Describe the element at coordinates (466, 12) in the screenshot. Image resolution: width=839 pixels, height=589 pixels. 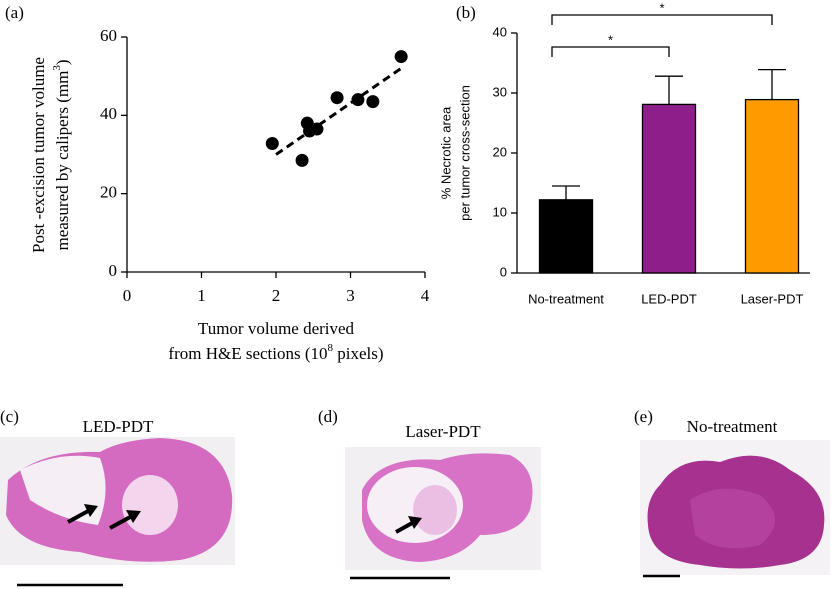
I see `panel-label: (b)` at that location.